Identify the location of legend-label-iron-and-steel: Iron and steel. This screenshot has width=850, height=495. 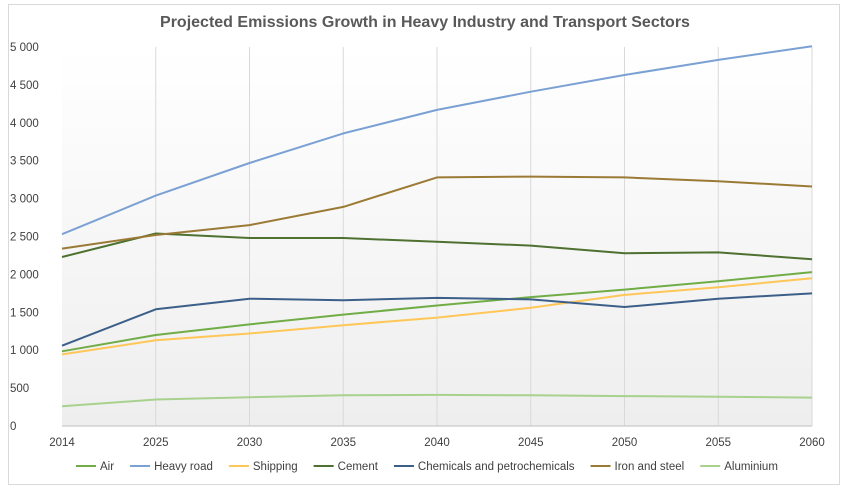
(650, 467).